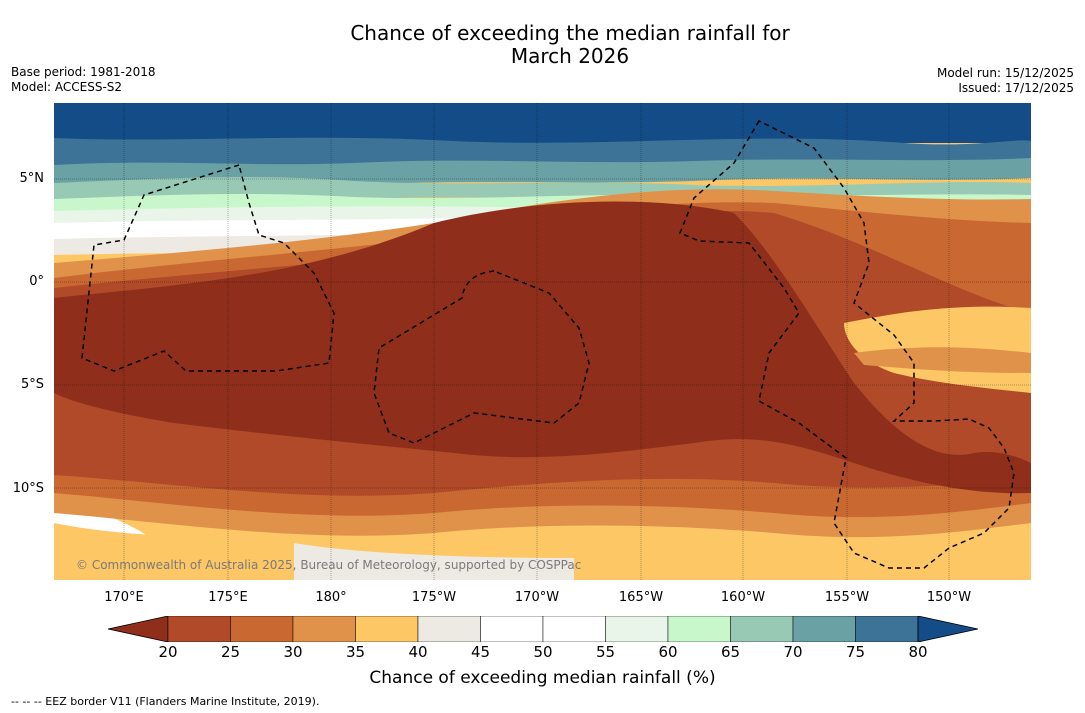 The width and height of the screenshot is (1085, 713). Describe the element at coordinates (168, 652) in the screenshot. I see `colorbar-tick-label: 20` at that location.